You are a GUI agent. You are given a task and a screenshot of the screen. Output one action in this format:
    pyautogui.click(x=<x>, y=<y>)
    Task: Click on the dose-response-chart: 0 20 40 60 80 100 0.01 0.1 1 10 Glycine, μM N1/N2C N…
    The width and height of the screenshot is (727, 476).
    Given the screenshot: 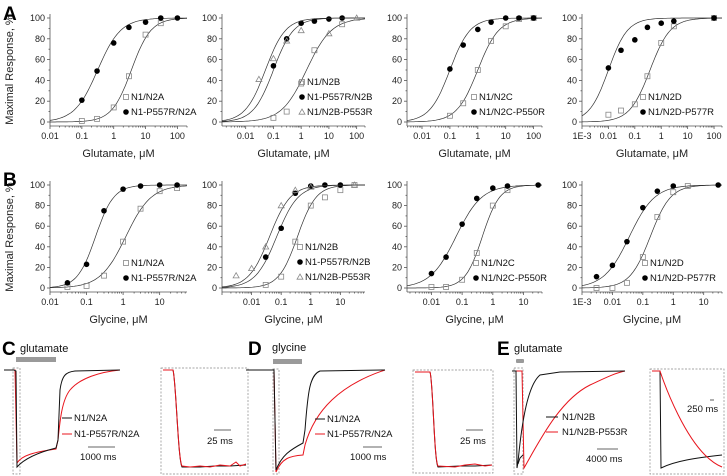 What is the action you would take?
    pyautogui.click(x=467, y=253)
    